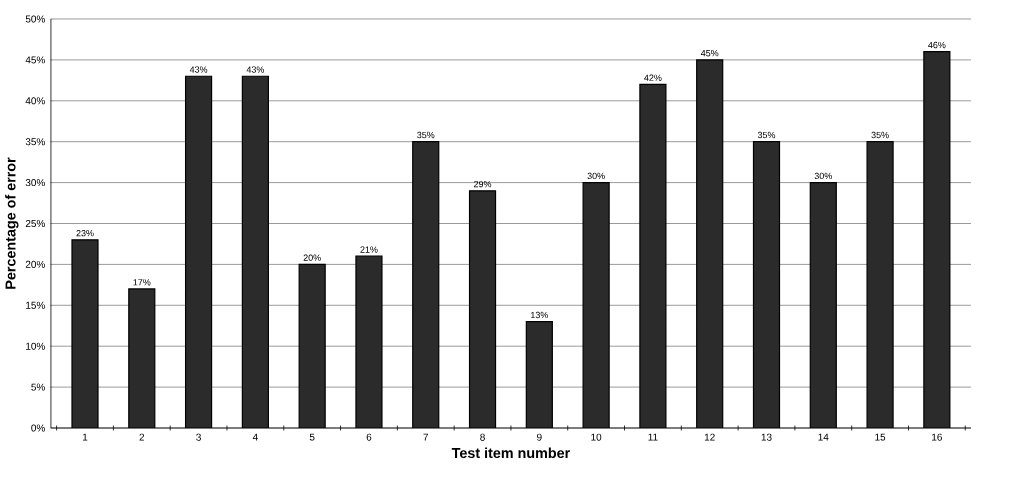  I want to click on y-tick-label: 20%, so click(35, 264).